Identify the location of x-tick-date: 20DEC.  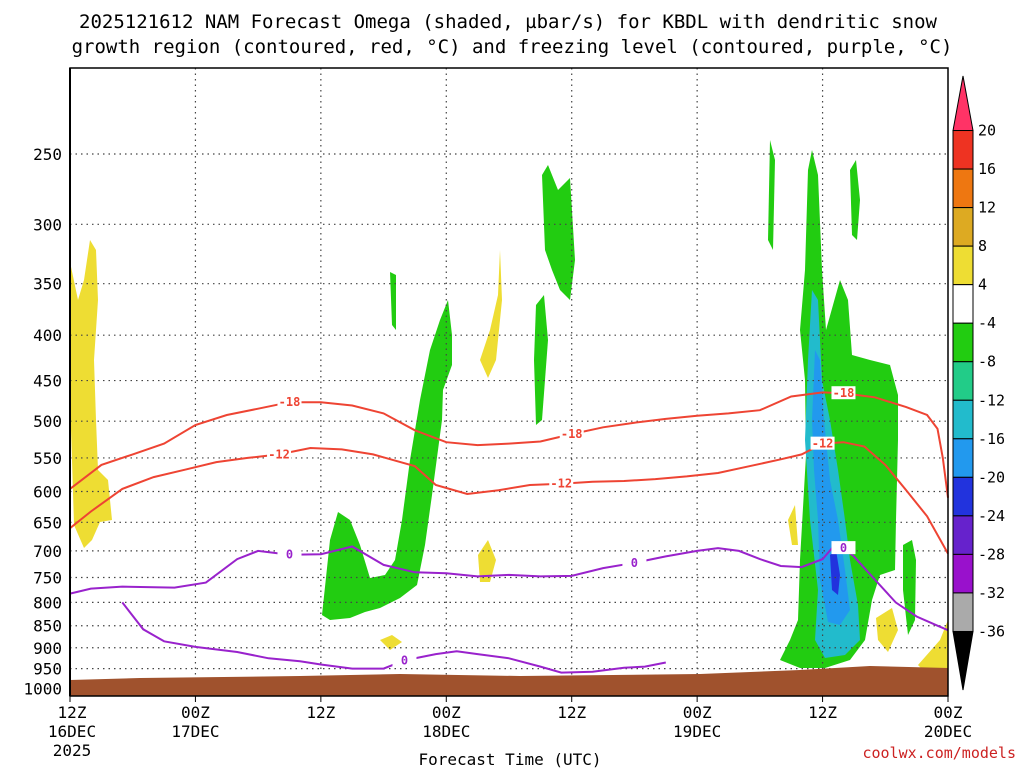
(948, 731).